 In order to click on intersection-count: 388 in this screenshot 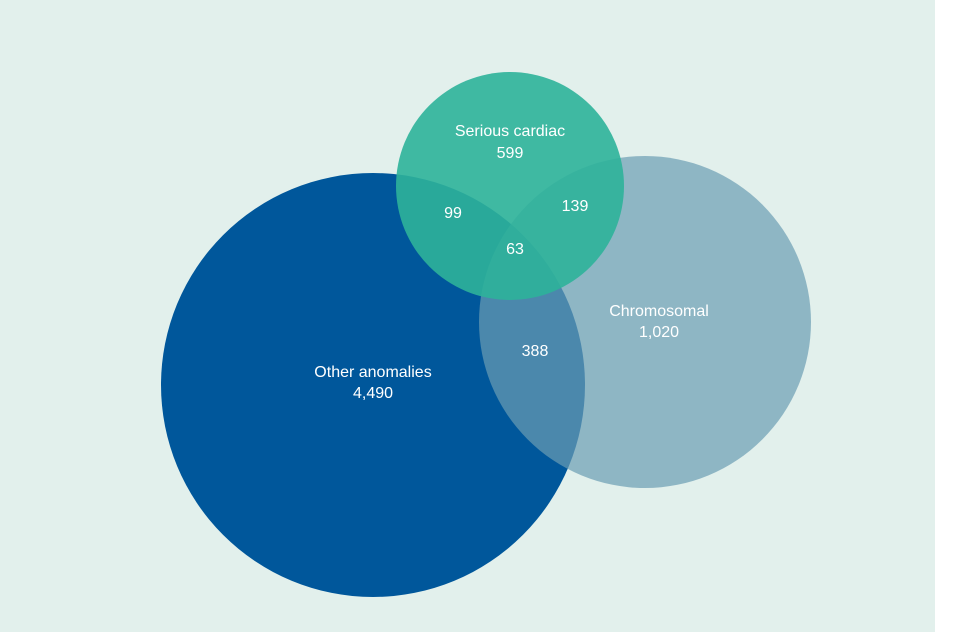, I will do `click(535, 351)`.